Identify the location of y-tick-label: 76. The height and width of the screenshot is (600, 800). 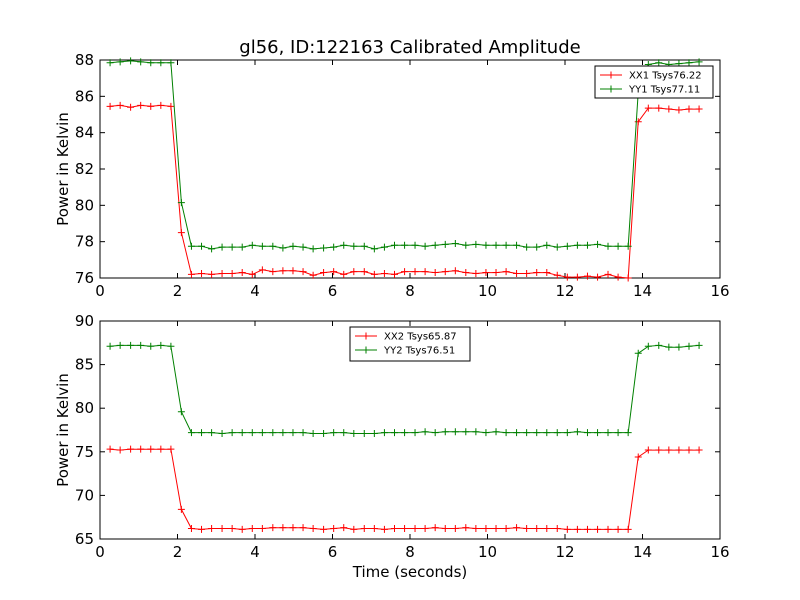
(84, 278).